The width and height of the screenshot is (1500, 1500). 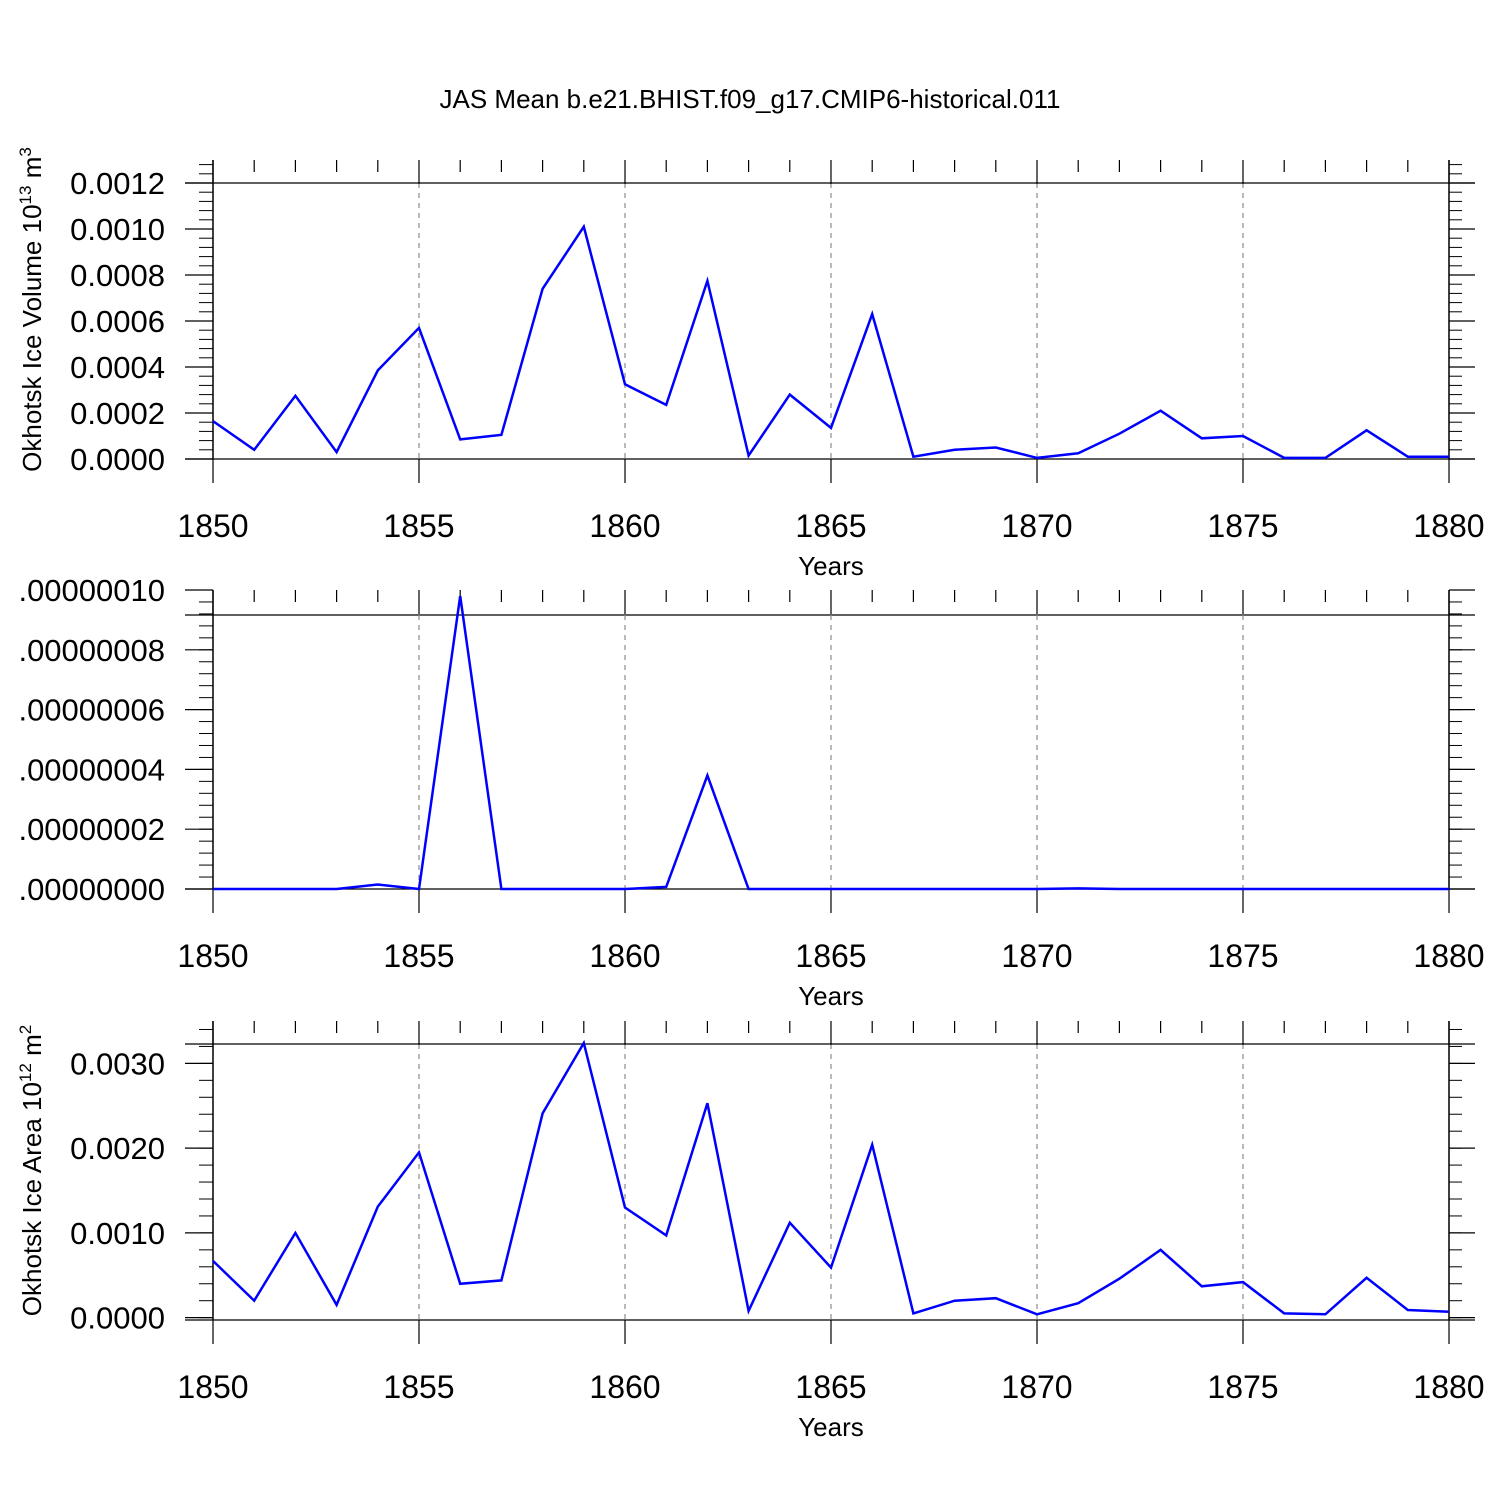 What do you see at coordinates (117, 1063) in the screenshot?
I see `y-tick-label: 0.0030` at bounding box center [117, 1063].